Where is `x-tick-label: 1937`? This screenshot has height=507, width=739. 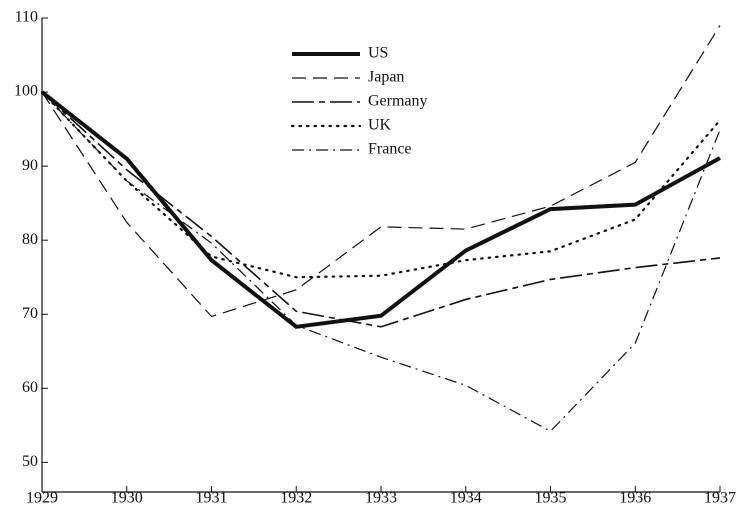 x-tick-label: 1937 is located at coordinates (720, 498).